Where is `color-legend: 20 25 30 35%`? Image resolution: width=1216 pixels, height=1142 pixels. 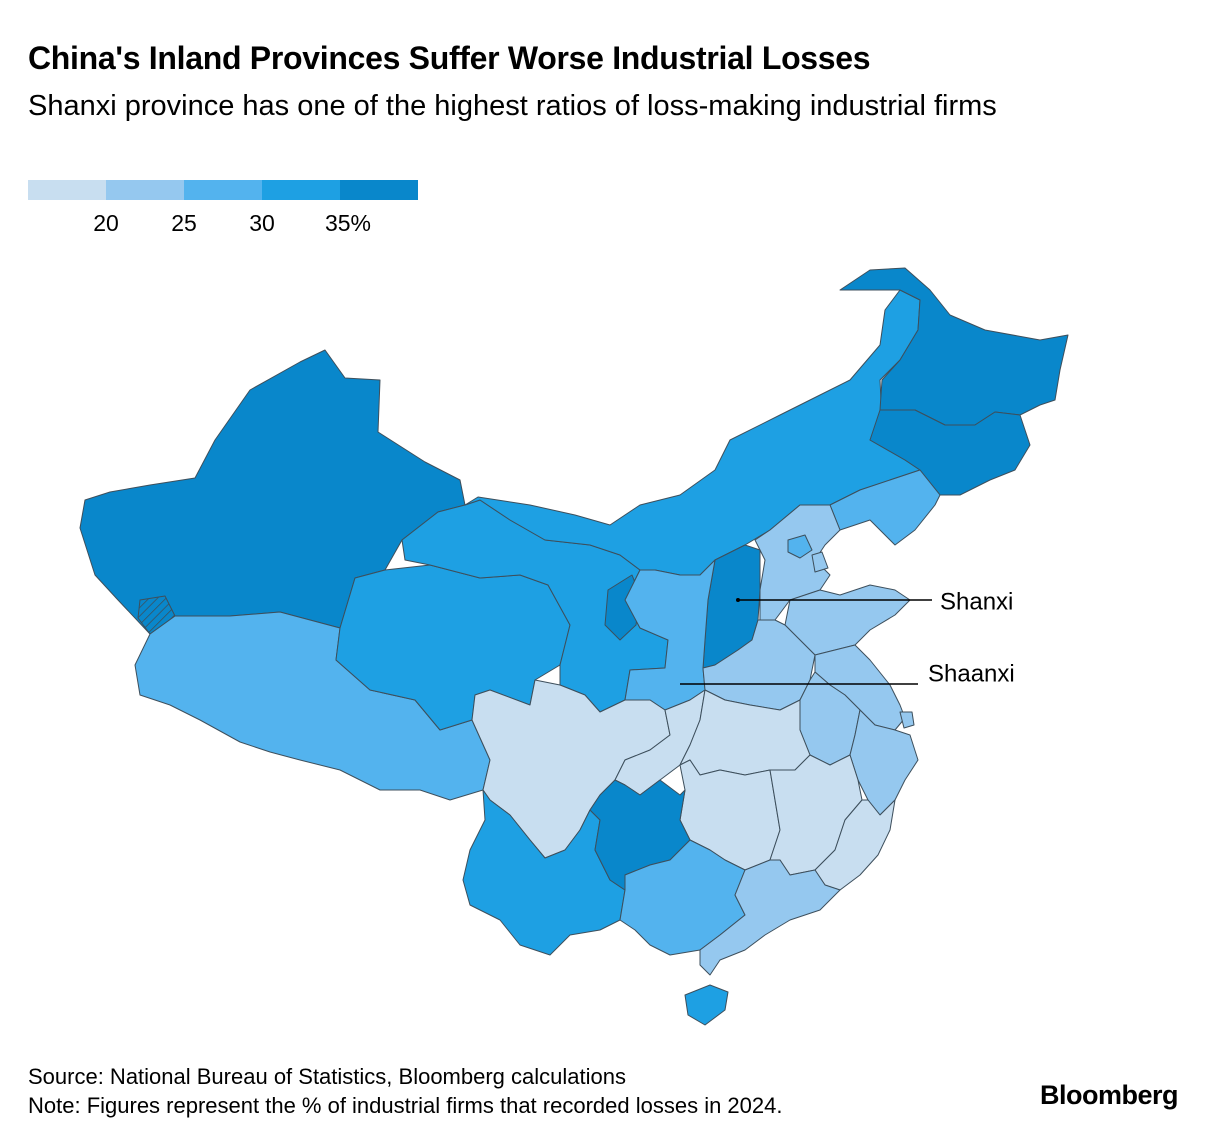
color-legend: 20 25 30 35% is located at coordinates (228, 210).